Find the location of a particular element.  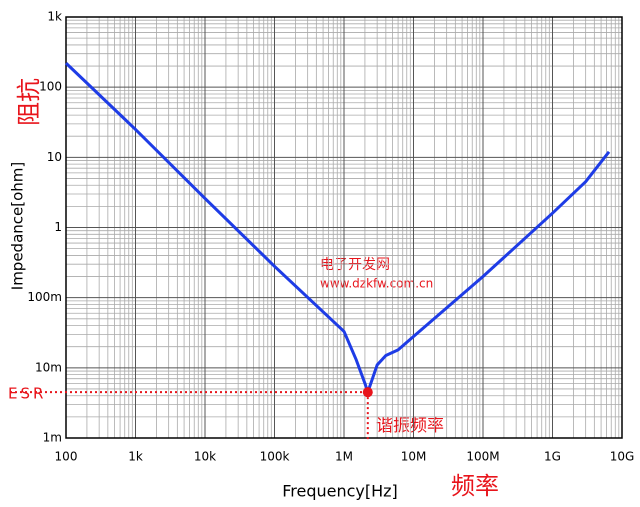

y-axis-label-cn: 阻抗 is located at coordinates (29, 102).